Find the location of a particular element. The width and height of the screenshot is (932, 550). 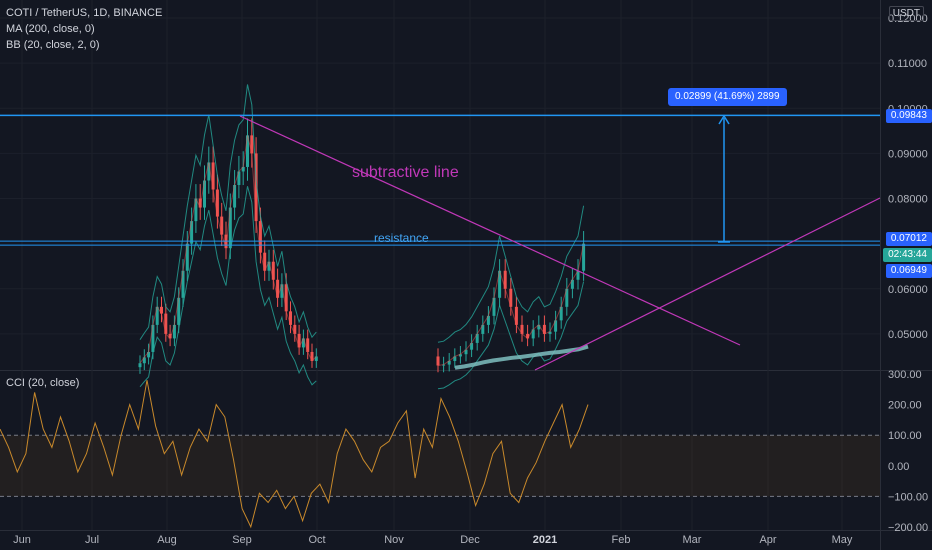

ma200-line is located at coordinates (521, 357).